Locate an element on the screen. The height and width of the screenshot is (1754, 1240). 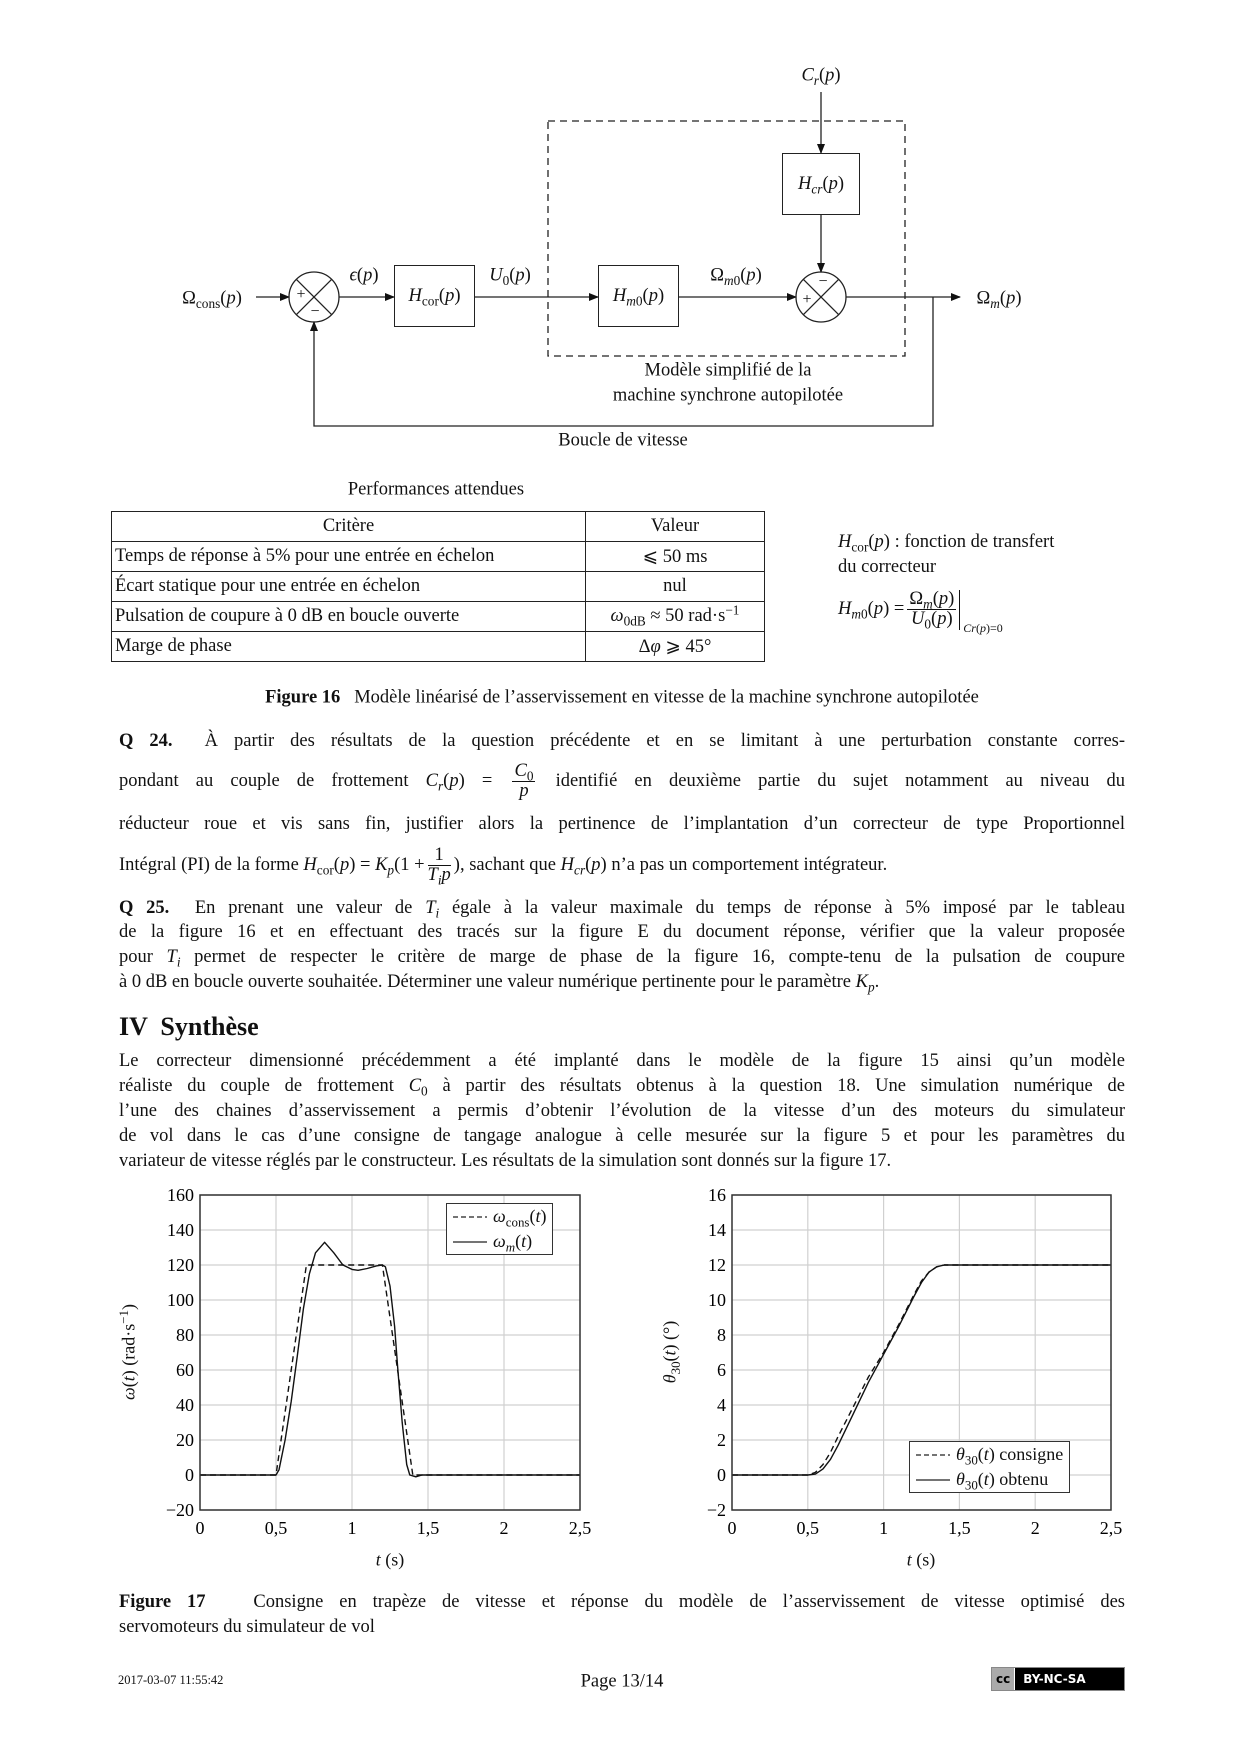
y-tick-label: 6 is located at coordinates (721, 1370).